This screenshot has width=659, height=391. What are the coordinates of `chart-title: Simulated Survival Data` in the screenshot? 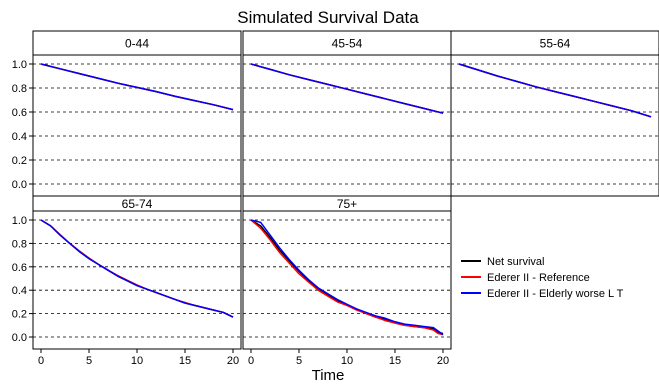 It's located at (328, 17).